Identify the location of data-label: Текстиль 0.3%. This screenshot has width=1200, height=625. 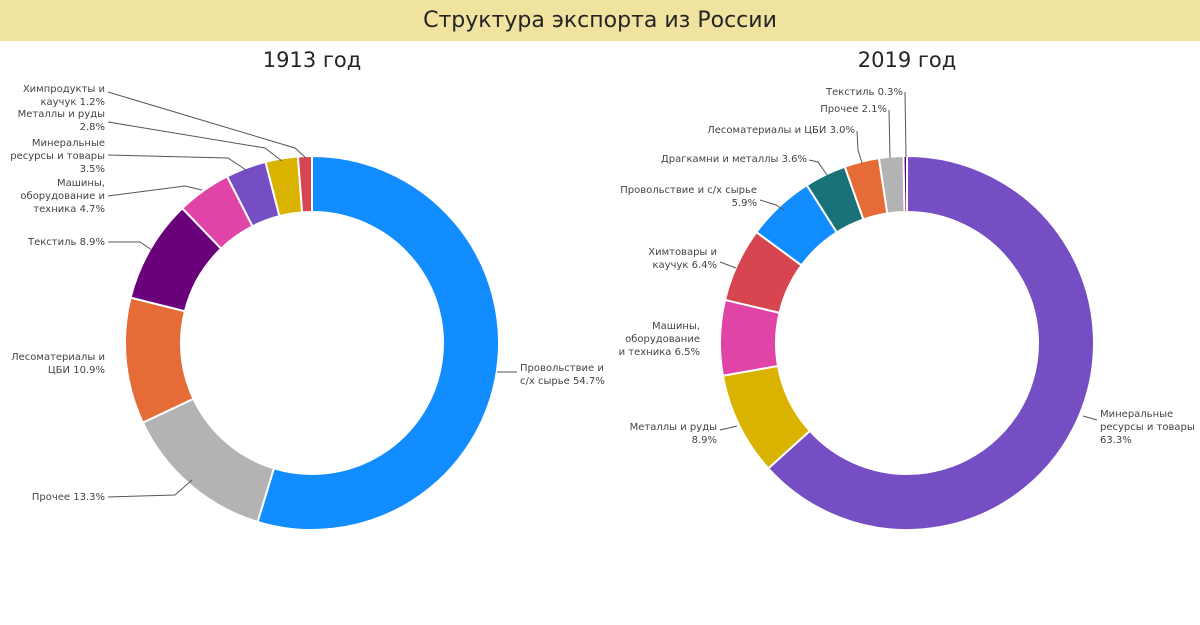
(864, 92).